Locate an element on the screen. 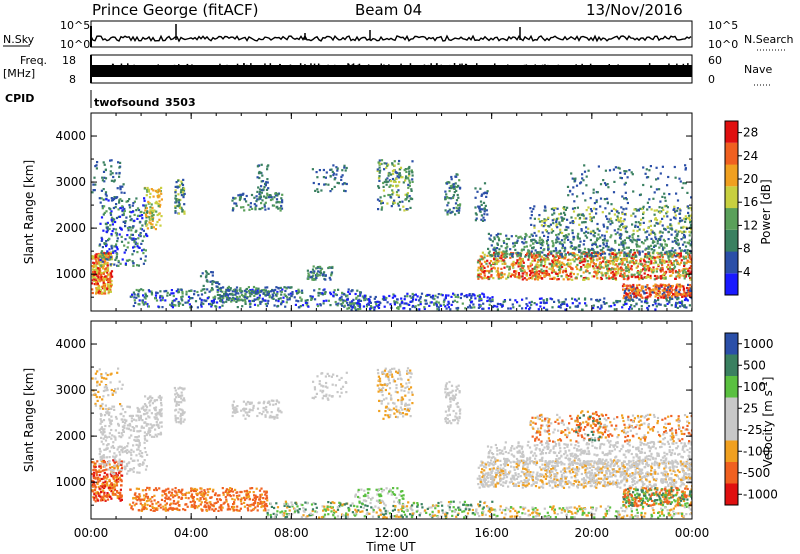 The width and height of the screenshot is (800, 554). freq-left-tick-top: 18 is located at coordinates (69, 60).